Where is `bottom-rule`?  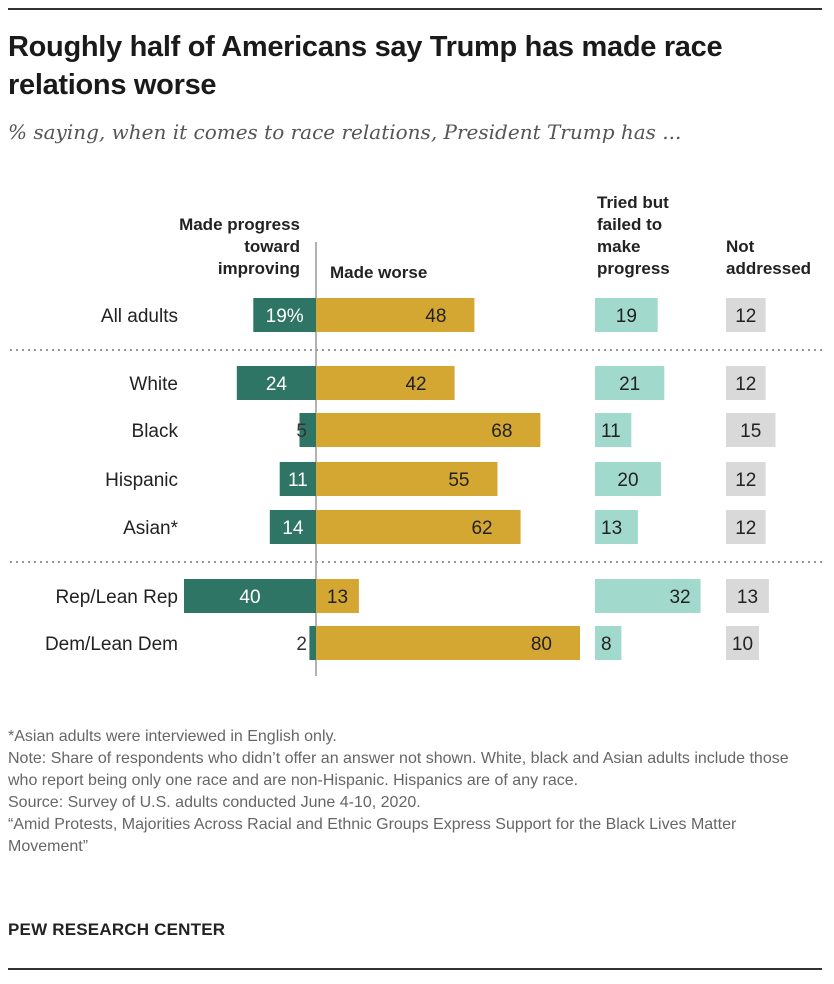 bottom-rule is located at coordinates (415, 969).